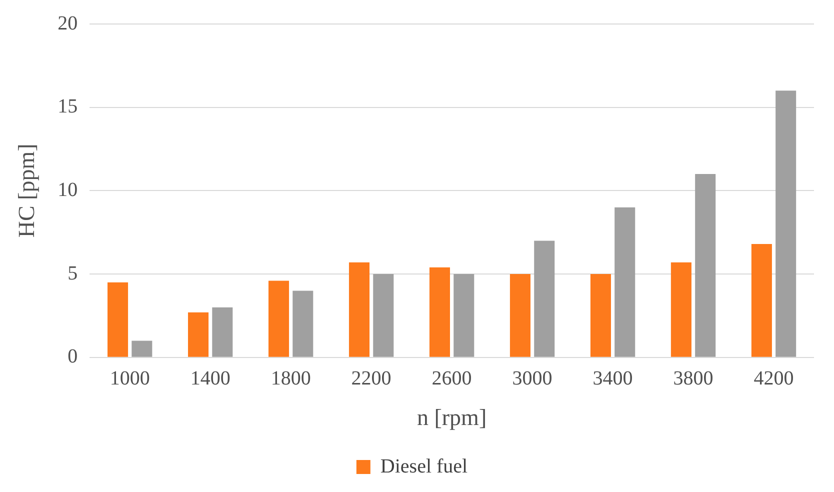  What do you see at coordinates (424, 466) in the screenshot?
I see `legend-label: Diesel fuel` at bounding box center [424, 466].